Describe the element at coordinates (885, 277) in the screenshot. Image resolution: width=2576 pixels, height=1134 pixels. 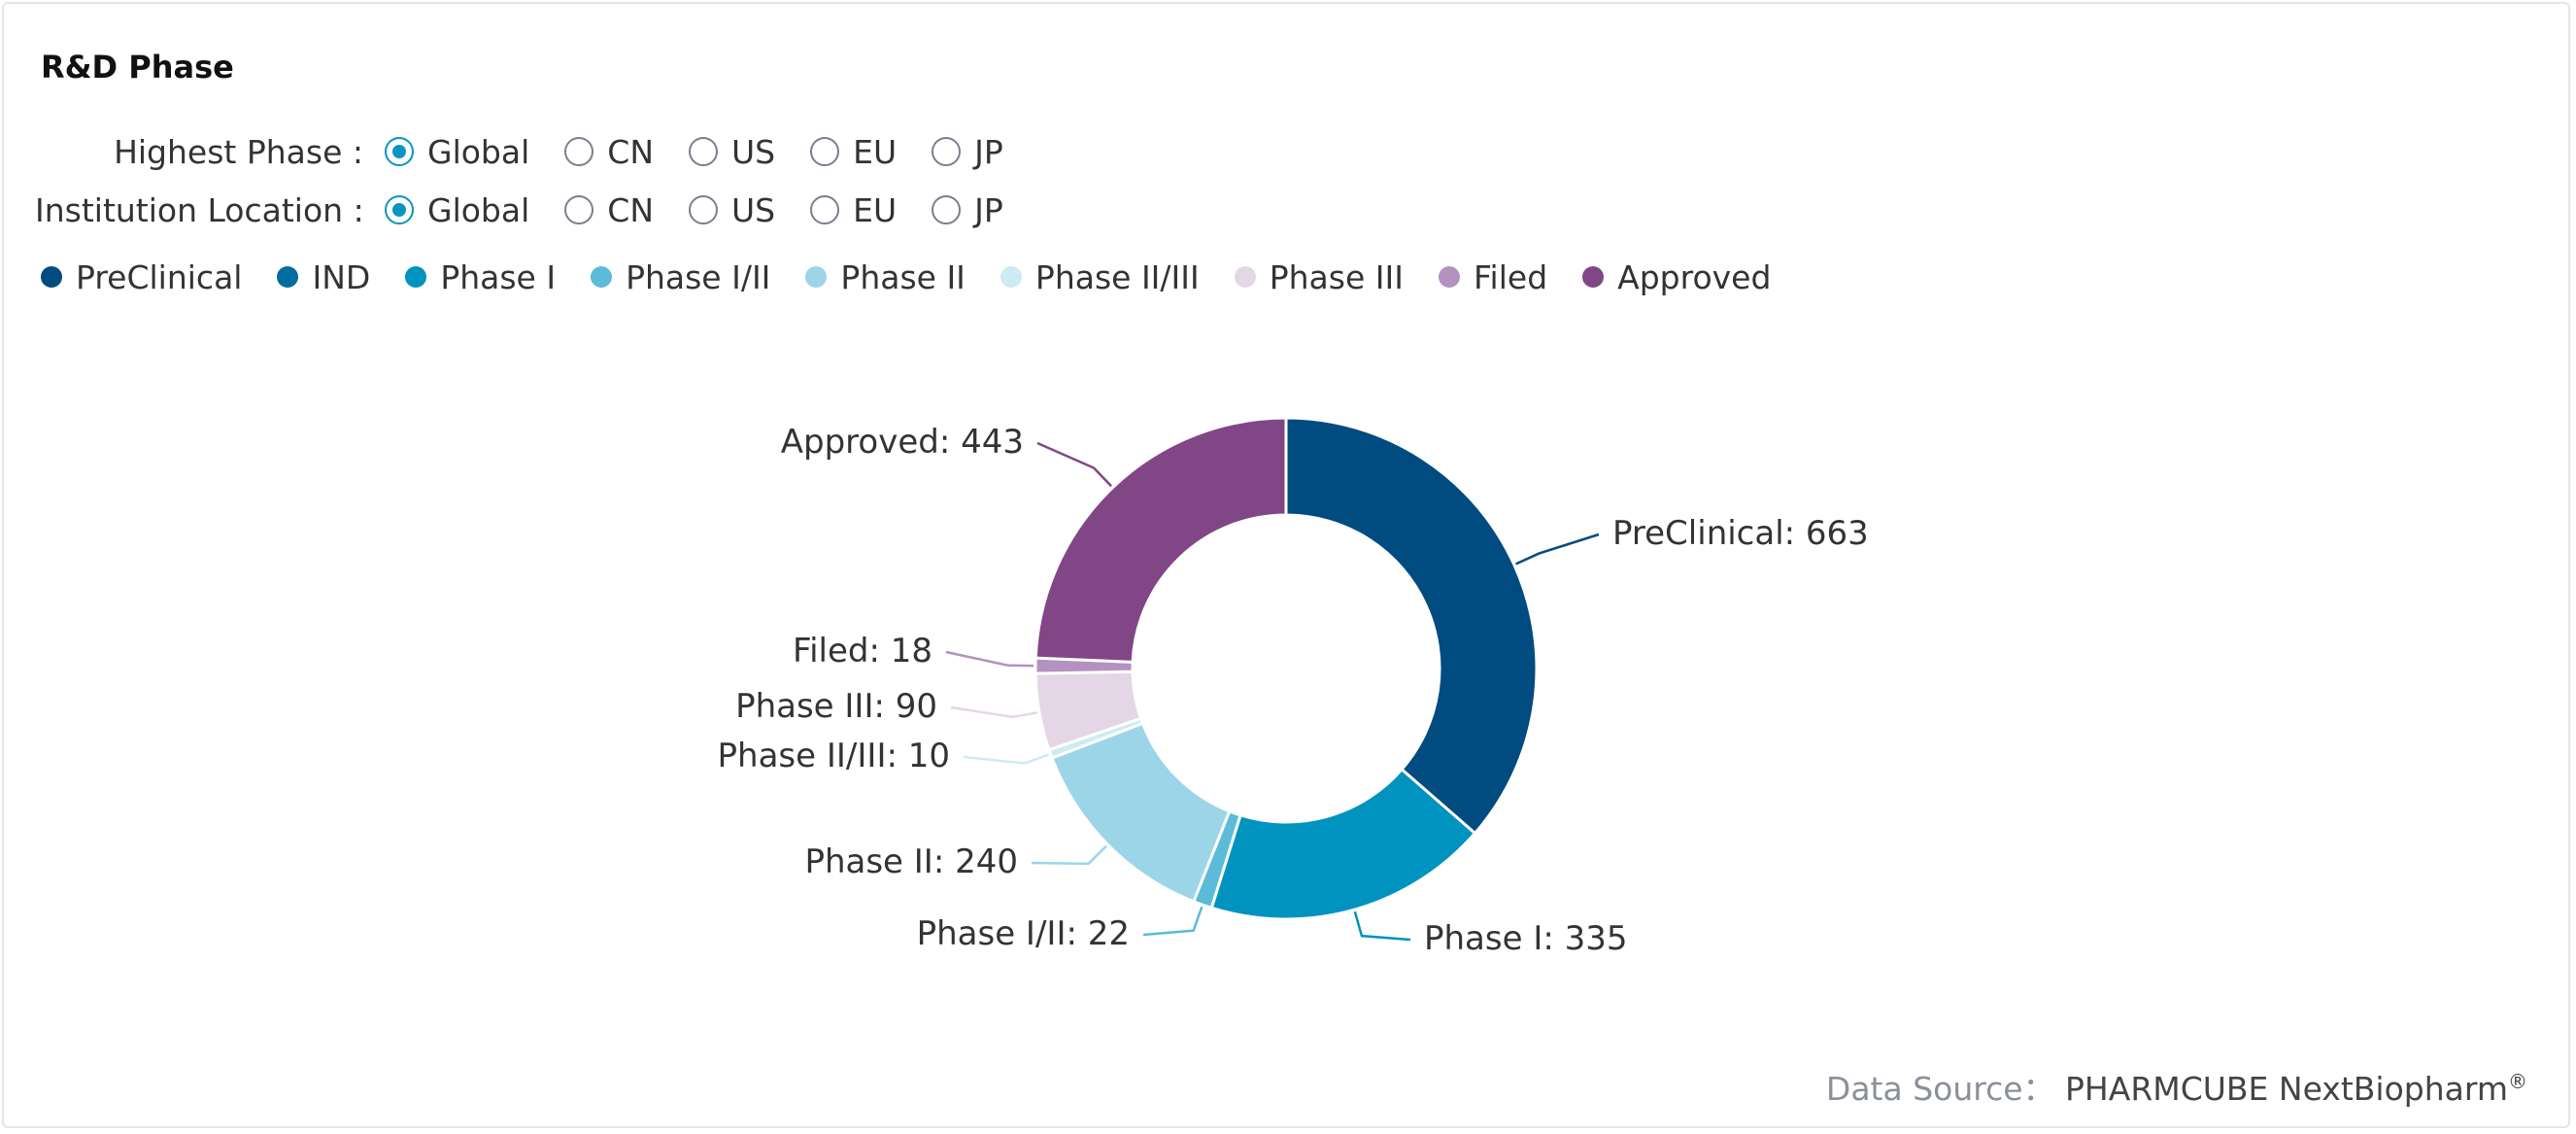
I see `legend-item-phase-2: Phase II` at that location.